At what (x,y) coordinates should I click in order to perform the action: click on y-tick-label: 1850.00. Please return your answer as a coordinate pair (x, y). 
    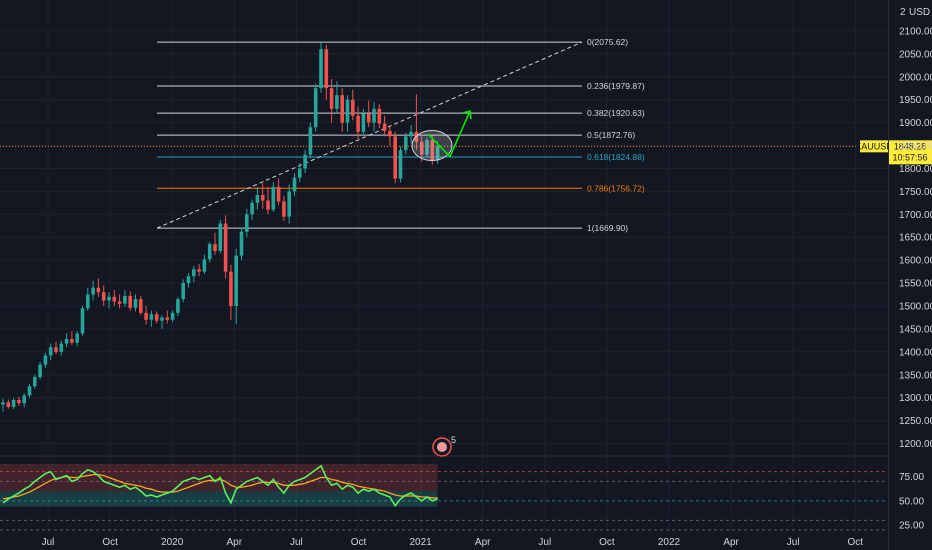
    Looking at the image, I should click on (915, 146).